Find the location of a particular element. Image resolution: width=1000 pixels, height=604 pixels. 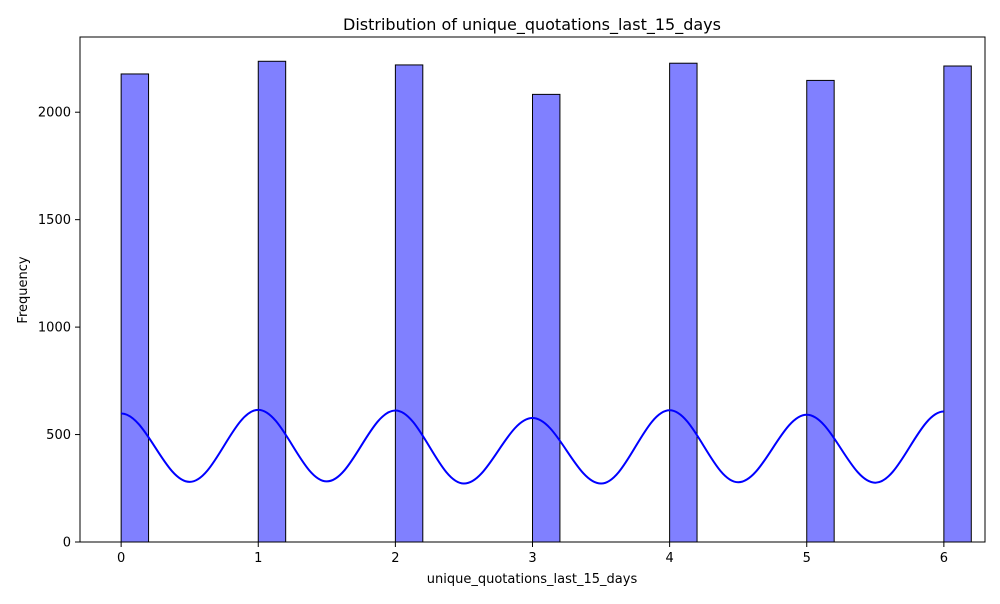

y-axis-label: Frequency is located at coordinates (23, 289).